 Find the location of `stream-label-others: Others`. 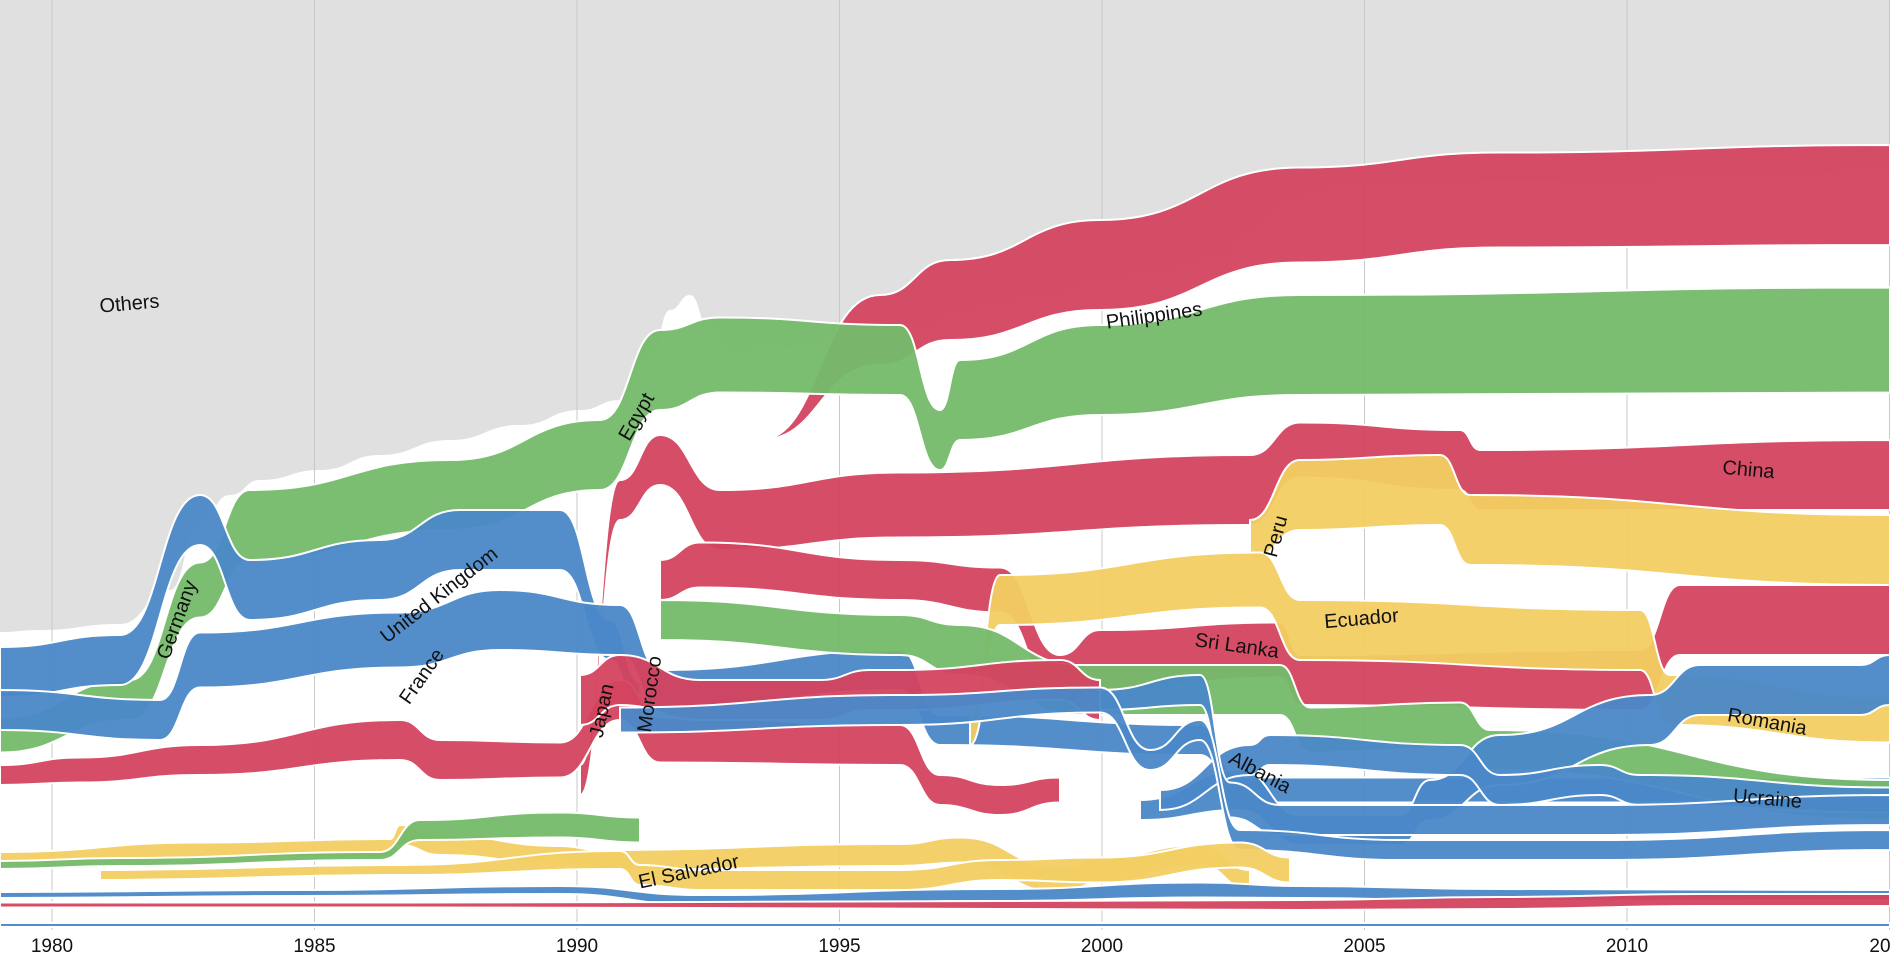

stream-label-others: Others is located at coordinates (130, 303).